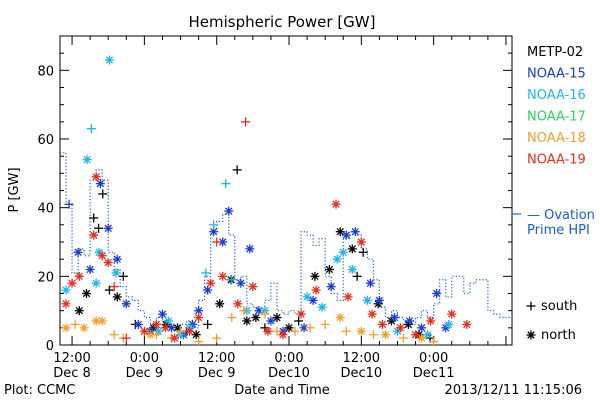 This screenshot has width=600, height=400. I want to click on y-tick-label: 20, so click(45, 277).